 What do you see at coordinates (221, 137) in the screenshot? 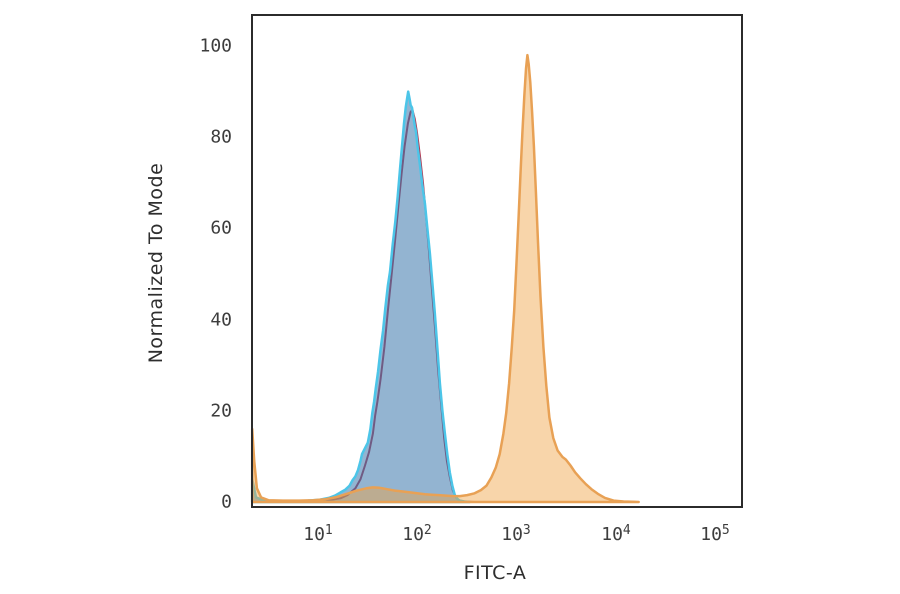
I see `y-tick-80: 80` at bounding box center [221, 137].